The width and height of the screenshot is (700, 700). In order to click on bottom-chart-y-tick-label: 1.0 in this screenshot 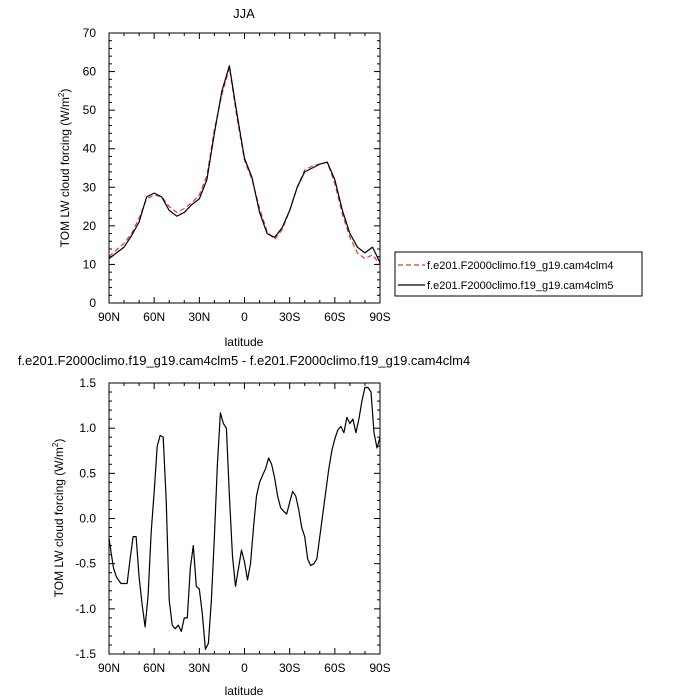, I will do `click(87, 428)`.